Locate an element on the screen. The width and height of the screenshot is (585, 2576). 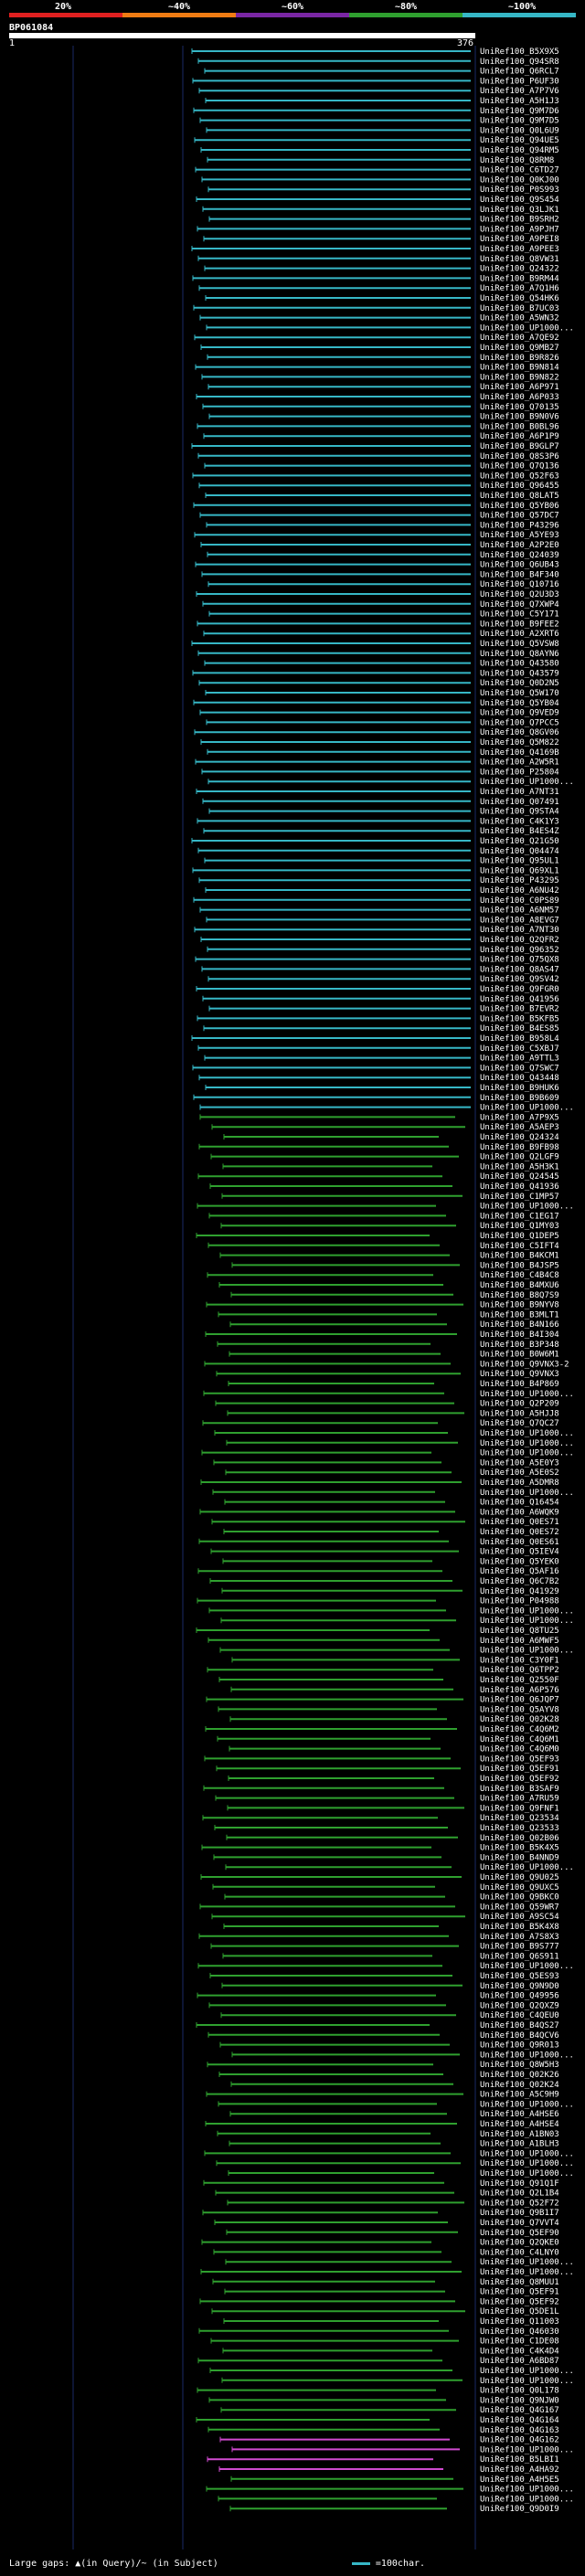
hit-name-link: UniRef100_Q94RM5 is located at coordinates (519, 150).